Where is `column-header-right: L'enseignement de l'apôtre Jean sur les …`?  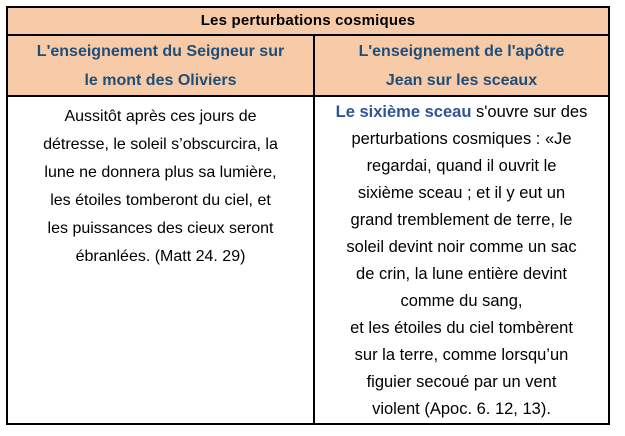
column-header-right: L'enseignement de l'apôtre Jean sur les … is located at coordinates (461, 66).